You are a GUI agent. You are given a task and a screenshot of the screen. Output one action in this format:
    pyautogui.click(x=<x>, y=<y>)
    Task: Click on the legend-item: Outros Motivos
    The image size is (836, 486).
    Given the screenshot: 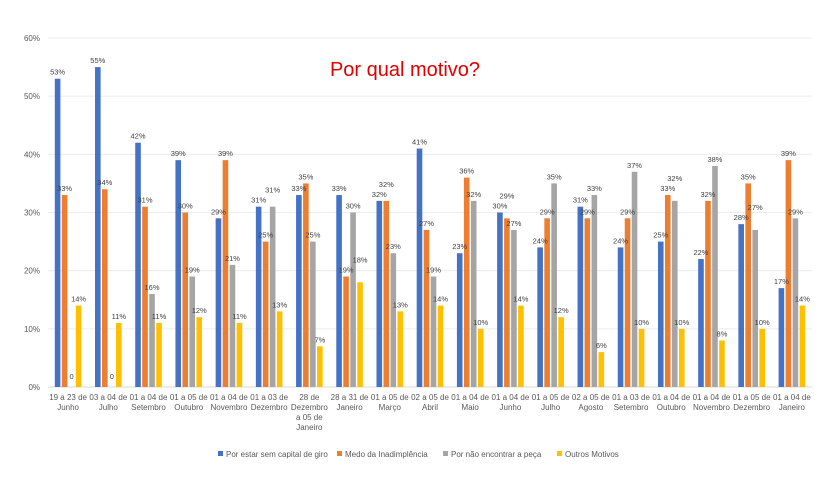 What is the action you would take?
    pyautogui.click(x=588, y=454)
    